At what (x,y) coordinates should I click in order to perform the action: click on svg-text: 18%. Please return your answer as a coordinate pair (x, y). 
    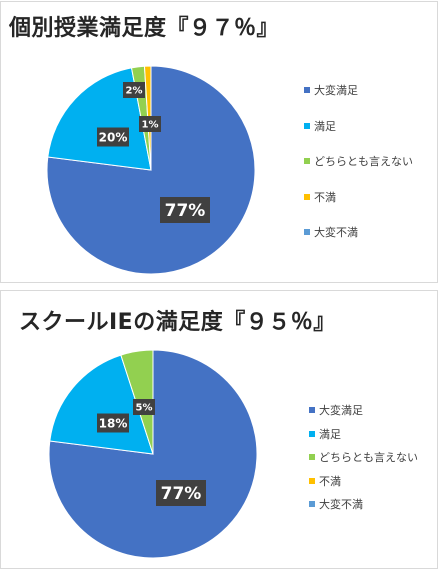
    Looking at the image, I should click on (113, 423).